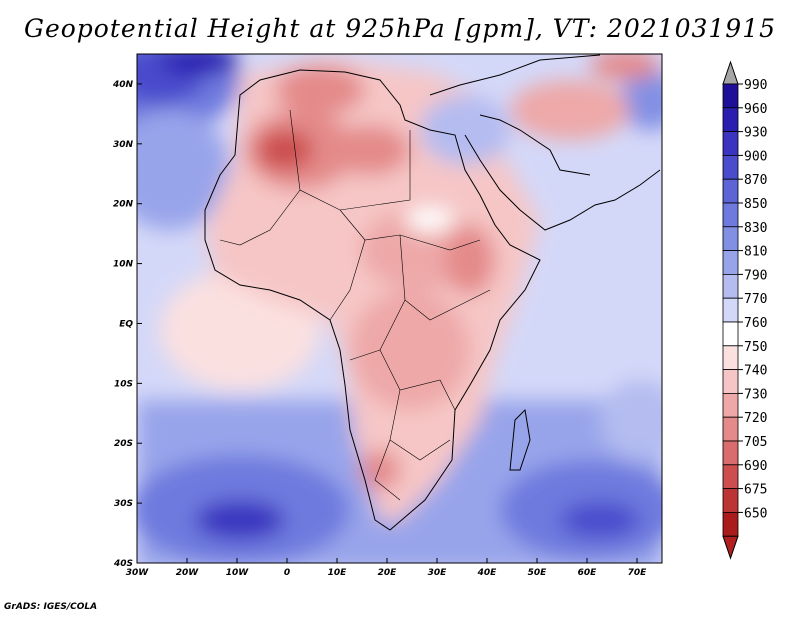 The height and width of the screenshot is (618, 800). I want to click on colorbar-under-arrow, so click(730, 547).